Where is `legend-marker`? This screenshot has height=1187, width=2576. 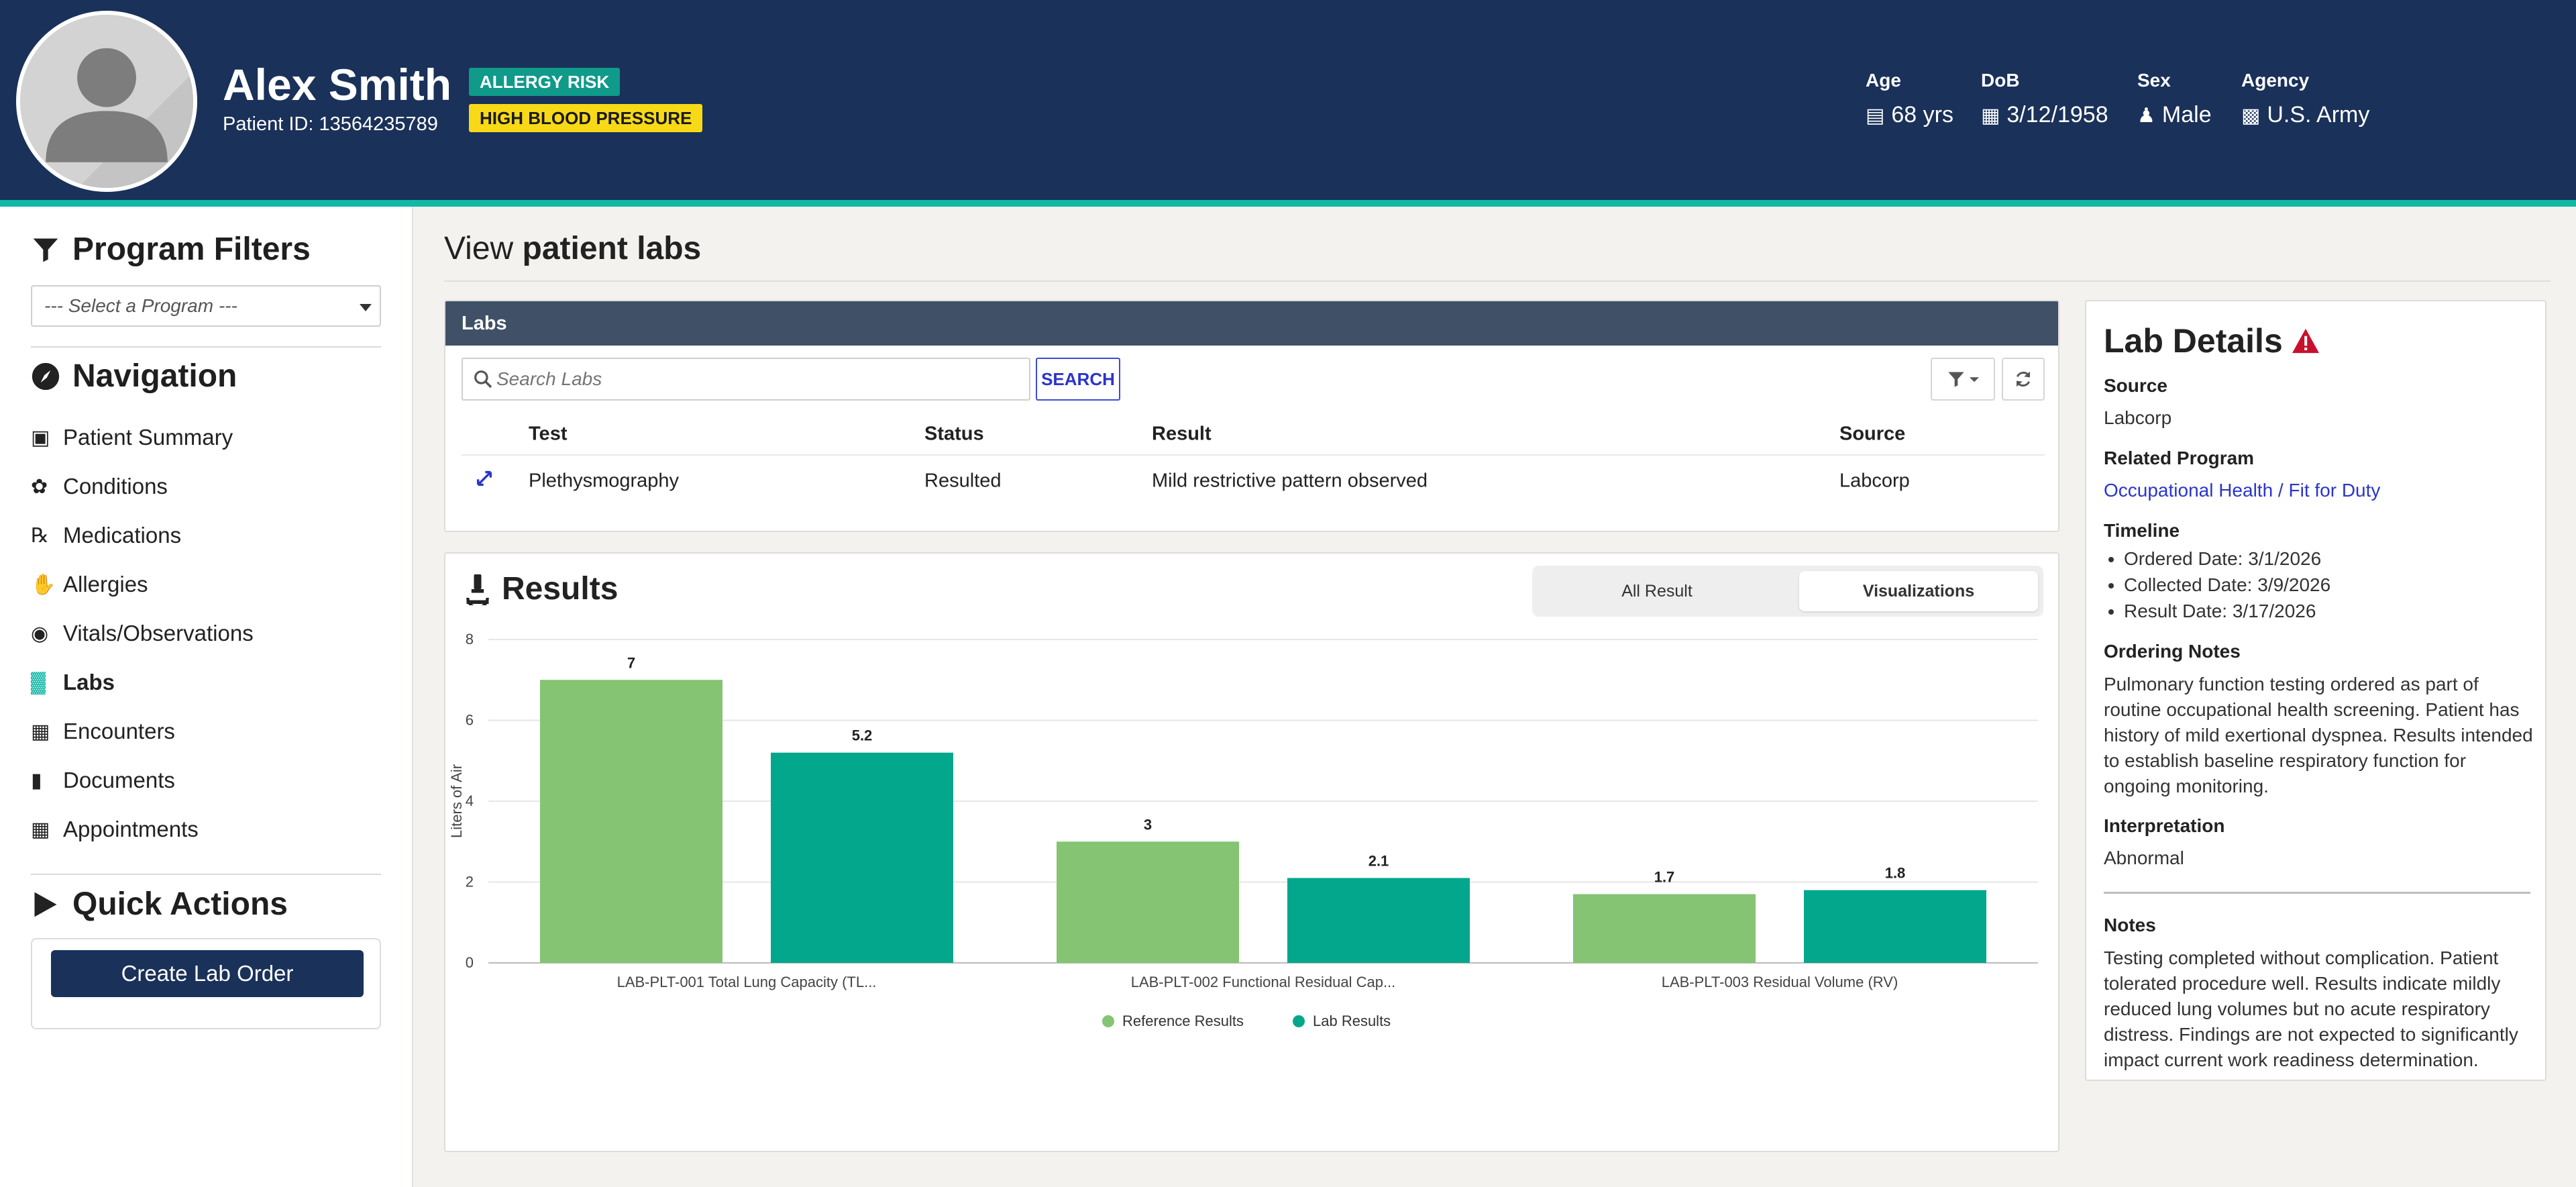 legend-marker is located at coordinates (1108, 1021).